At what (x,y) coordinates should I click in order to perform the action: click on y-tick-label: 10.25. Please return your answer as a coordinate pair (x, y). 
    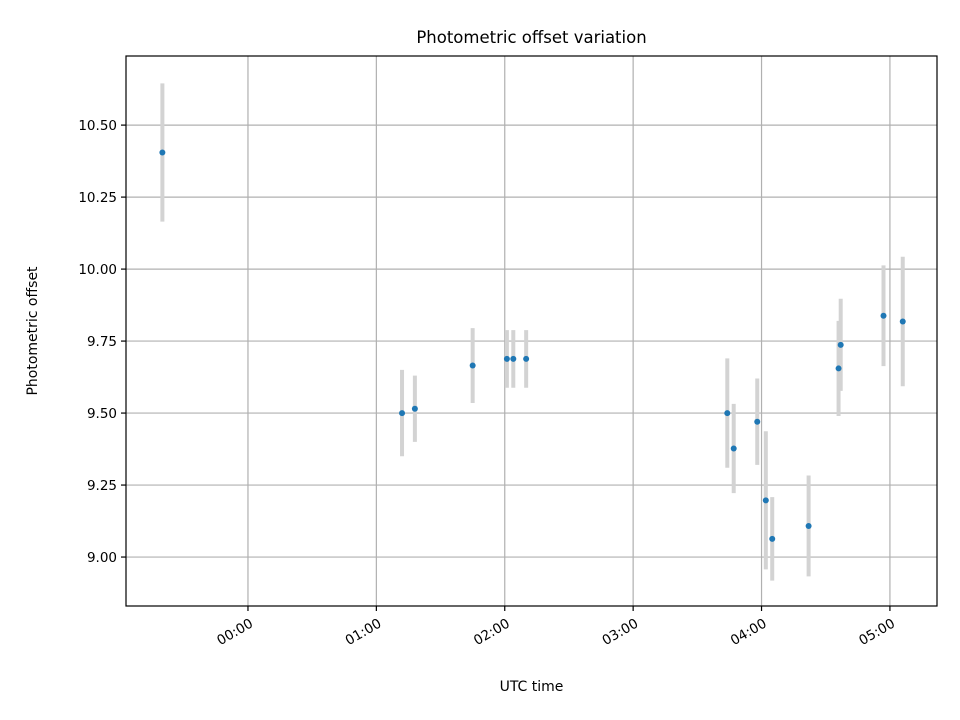
    Looking at the image, I should click on (97, 198).